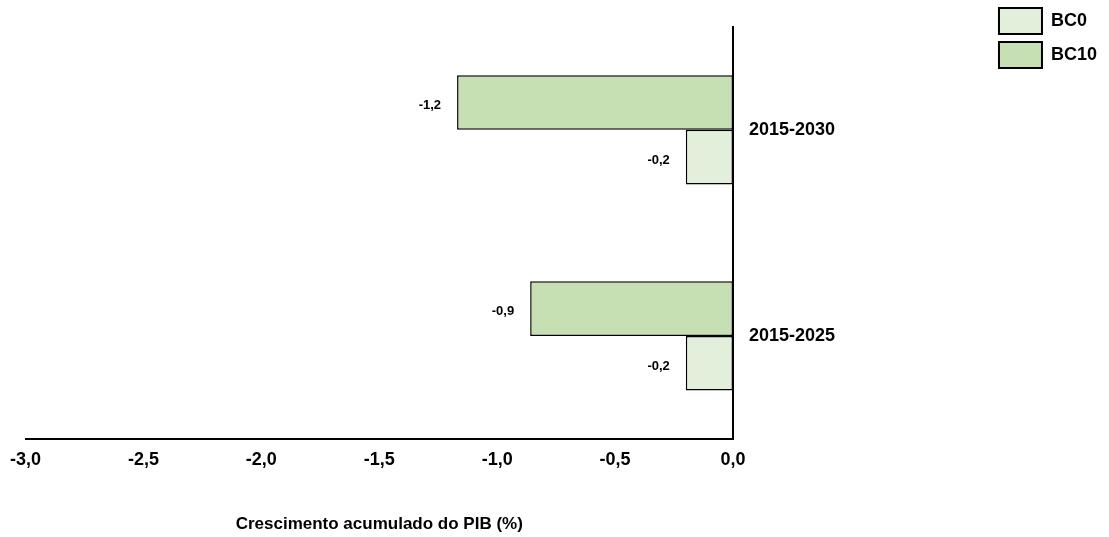 The height and width of the screenshot is (537, 1109). I want to click on x-tick-label: -1,5, so click(379, 458).